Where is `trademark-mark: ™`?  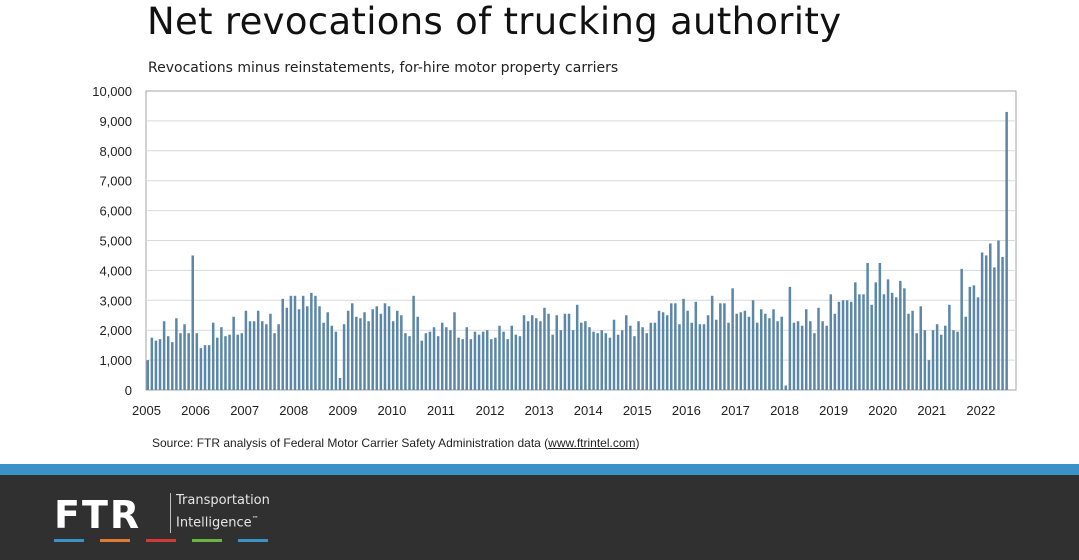 trademark-mark: ™ is located at coordinates (255, 519).